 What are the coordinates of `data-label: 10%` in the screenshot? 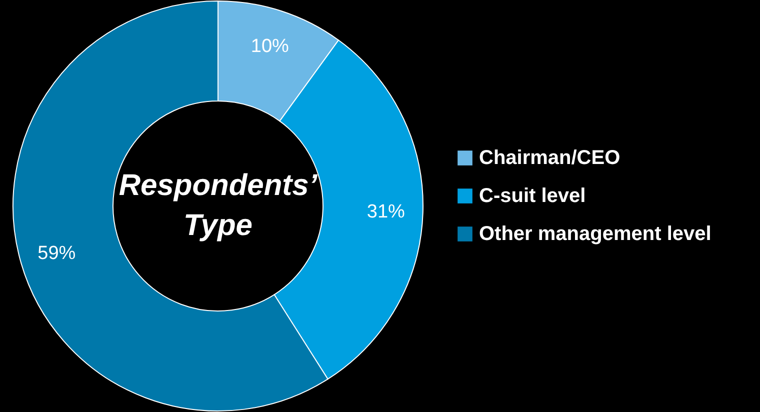 It's located at (270, 47).